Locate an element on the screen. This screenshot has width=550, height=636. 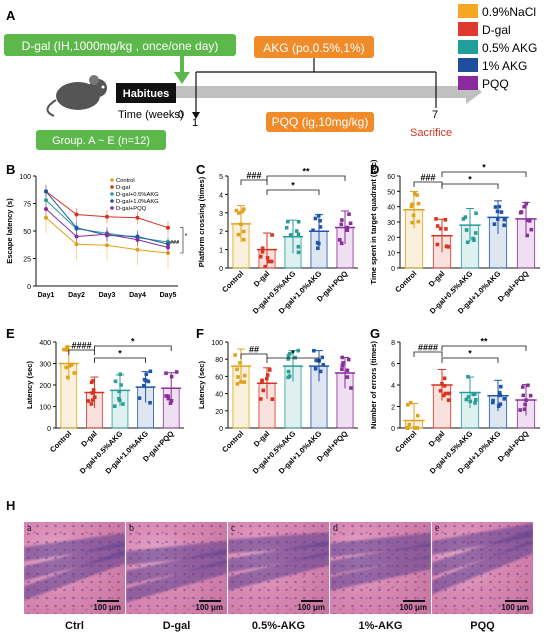
habitues-box is located at coordinates (146, 93).